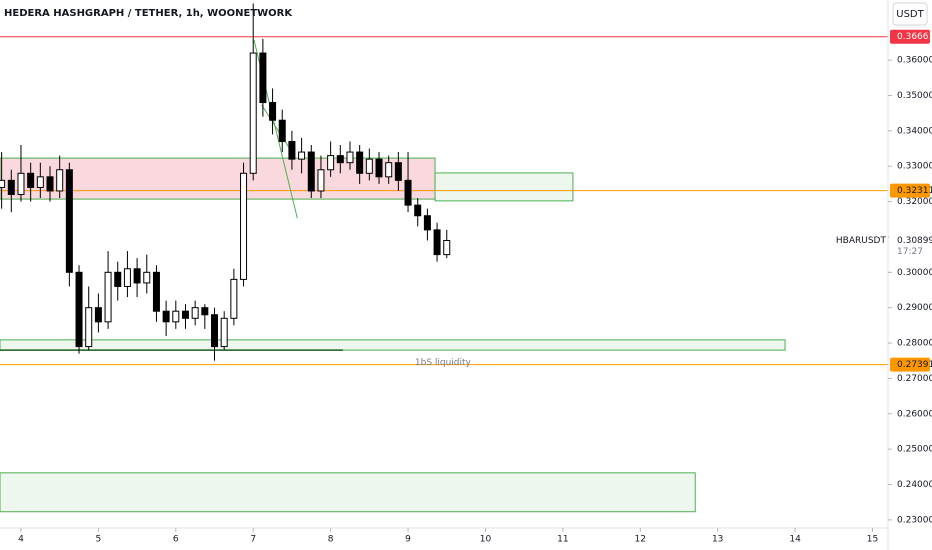  Describe the element at coordinates (910, 252) in the screenshot. I see `countdown: 17:27` at that location.